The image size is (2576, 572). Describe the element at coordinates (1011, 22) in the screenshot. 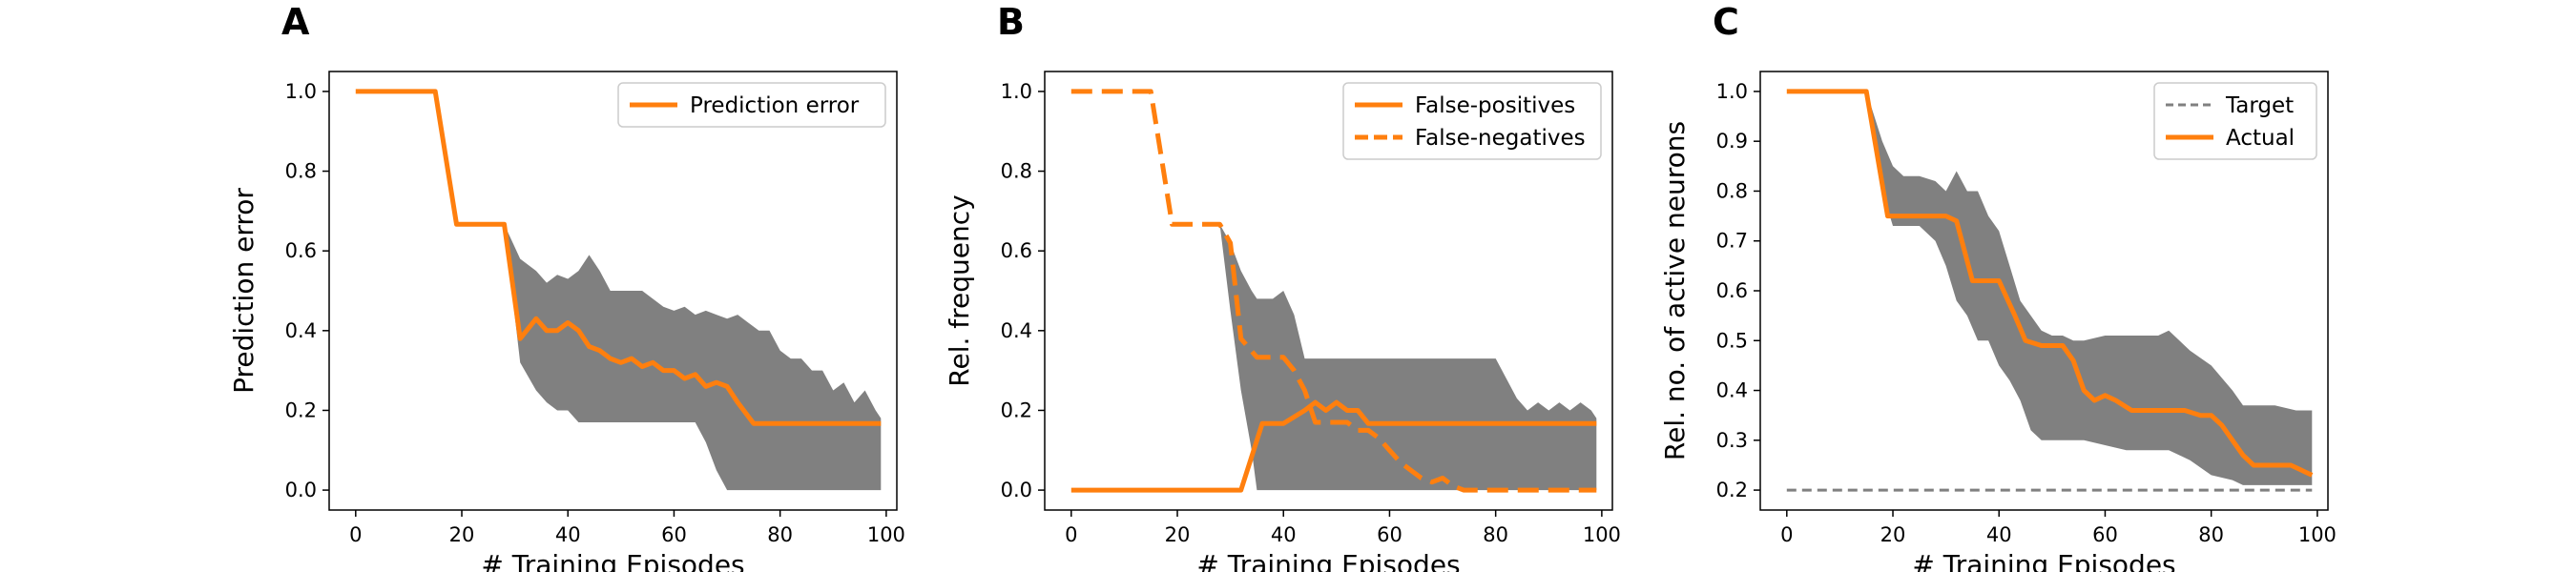

I see `panel-label: B` at that location.